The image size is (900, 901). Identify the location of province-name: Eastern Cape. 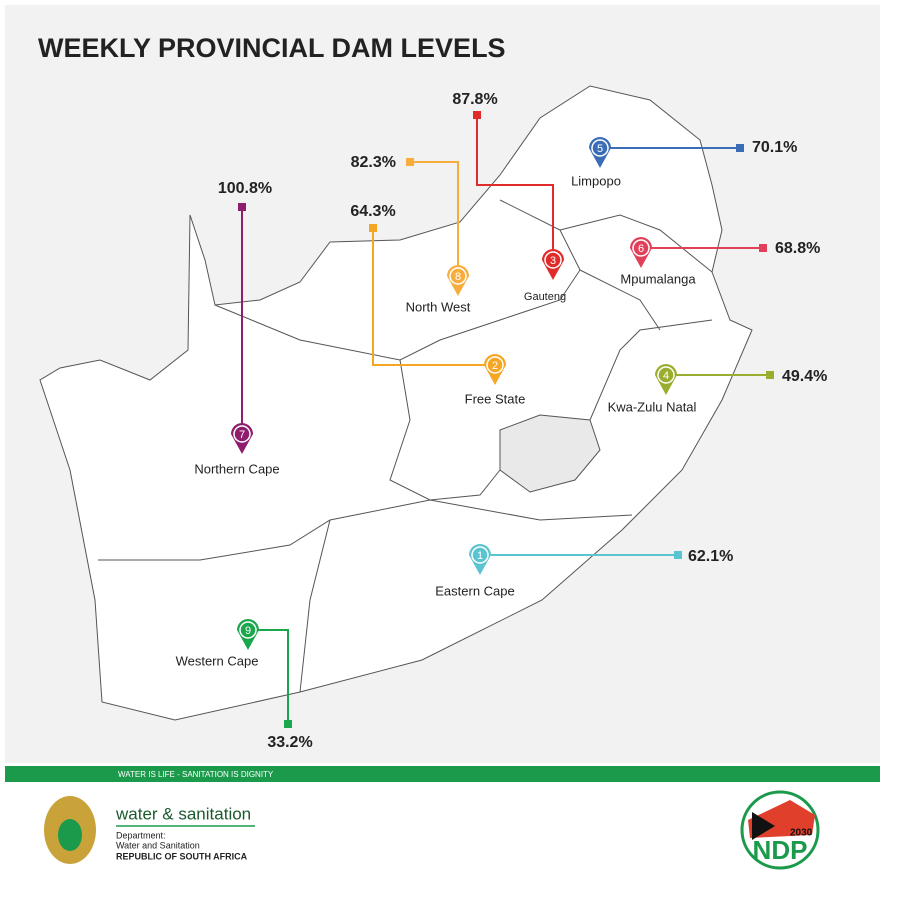
(475, 590).